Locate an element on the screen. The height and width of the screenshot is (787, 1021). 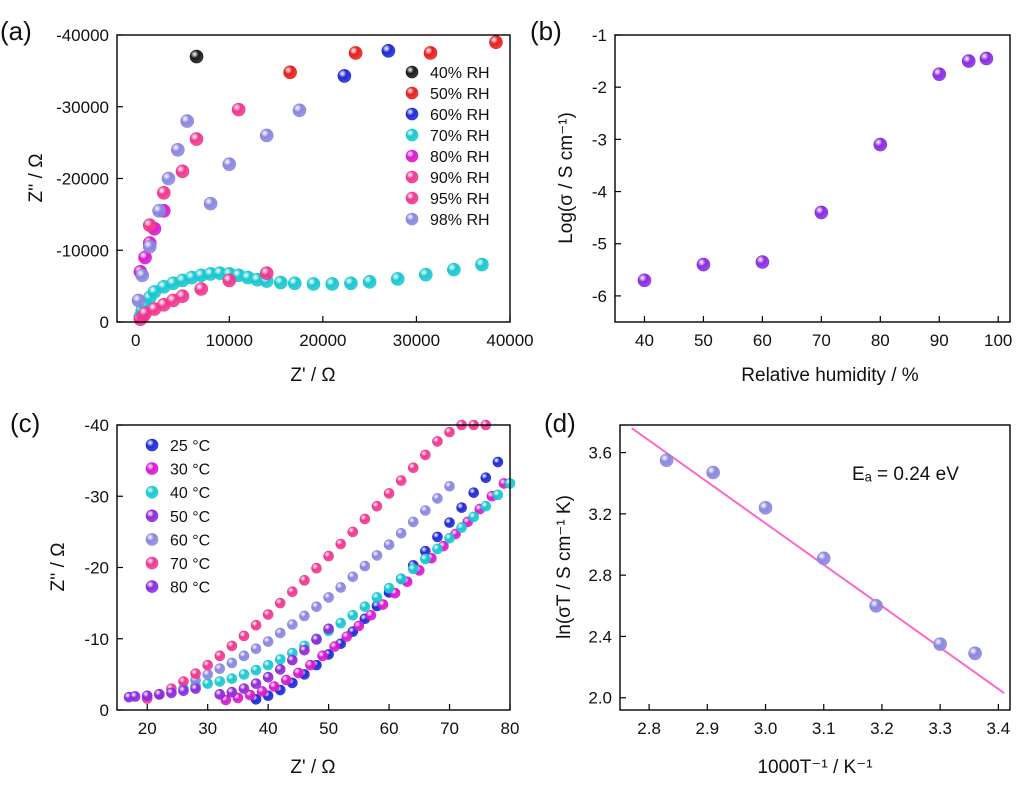
panel-d-xtick-label: 2.9 is located at coordinates (707, 728).